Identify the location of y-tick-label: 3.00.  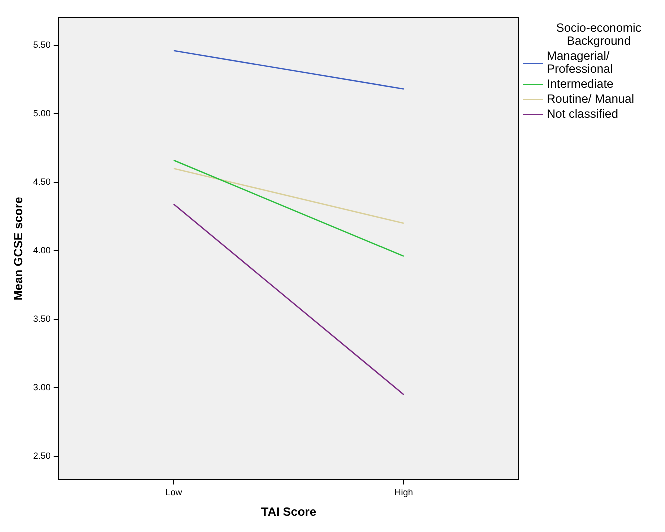
(42, 387).